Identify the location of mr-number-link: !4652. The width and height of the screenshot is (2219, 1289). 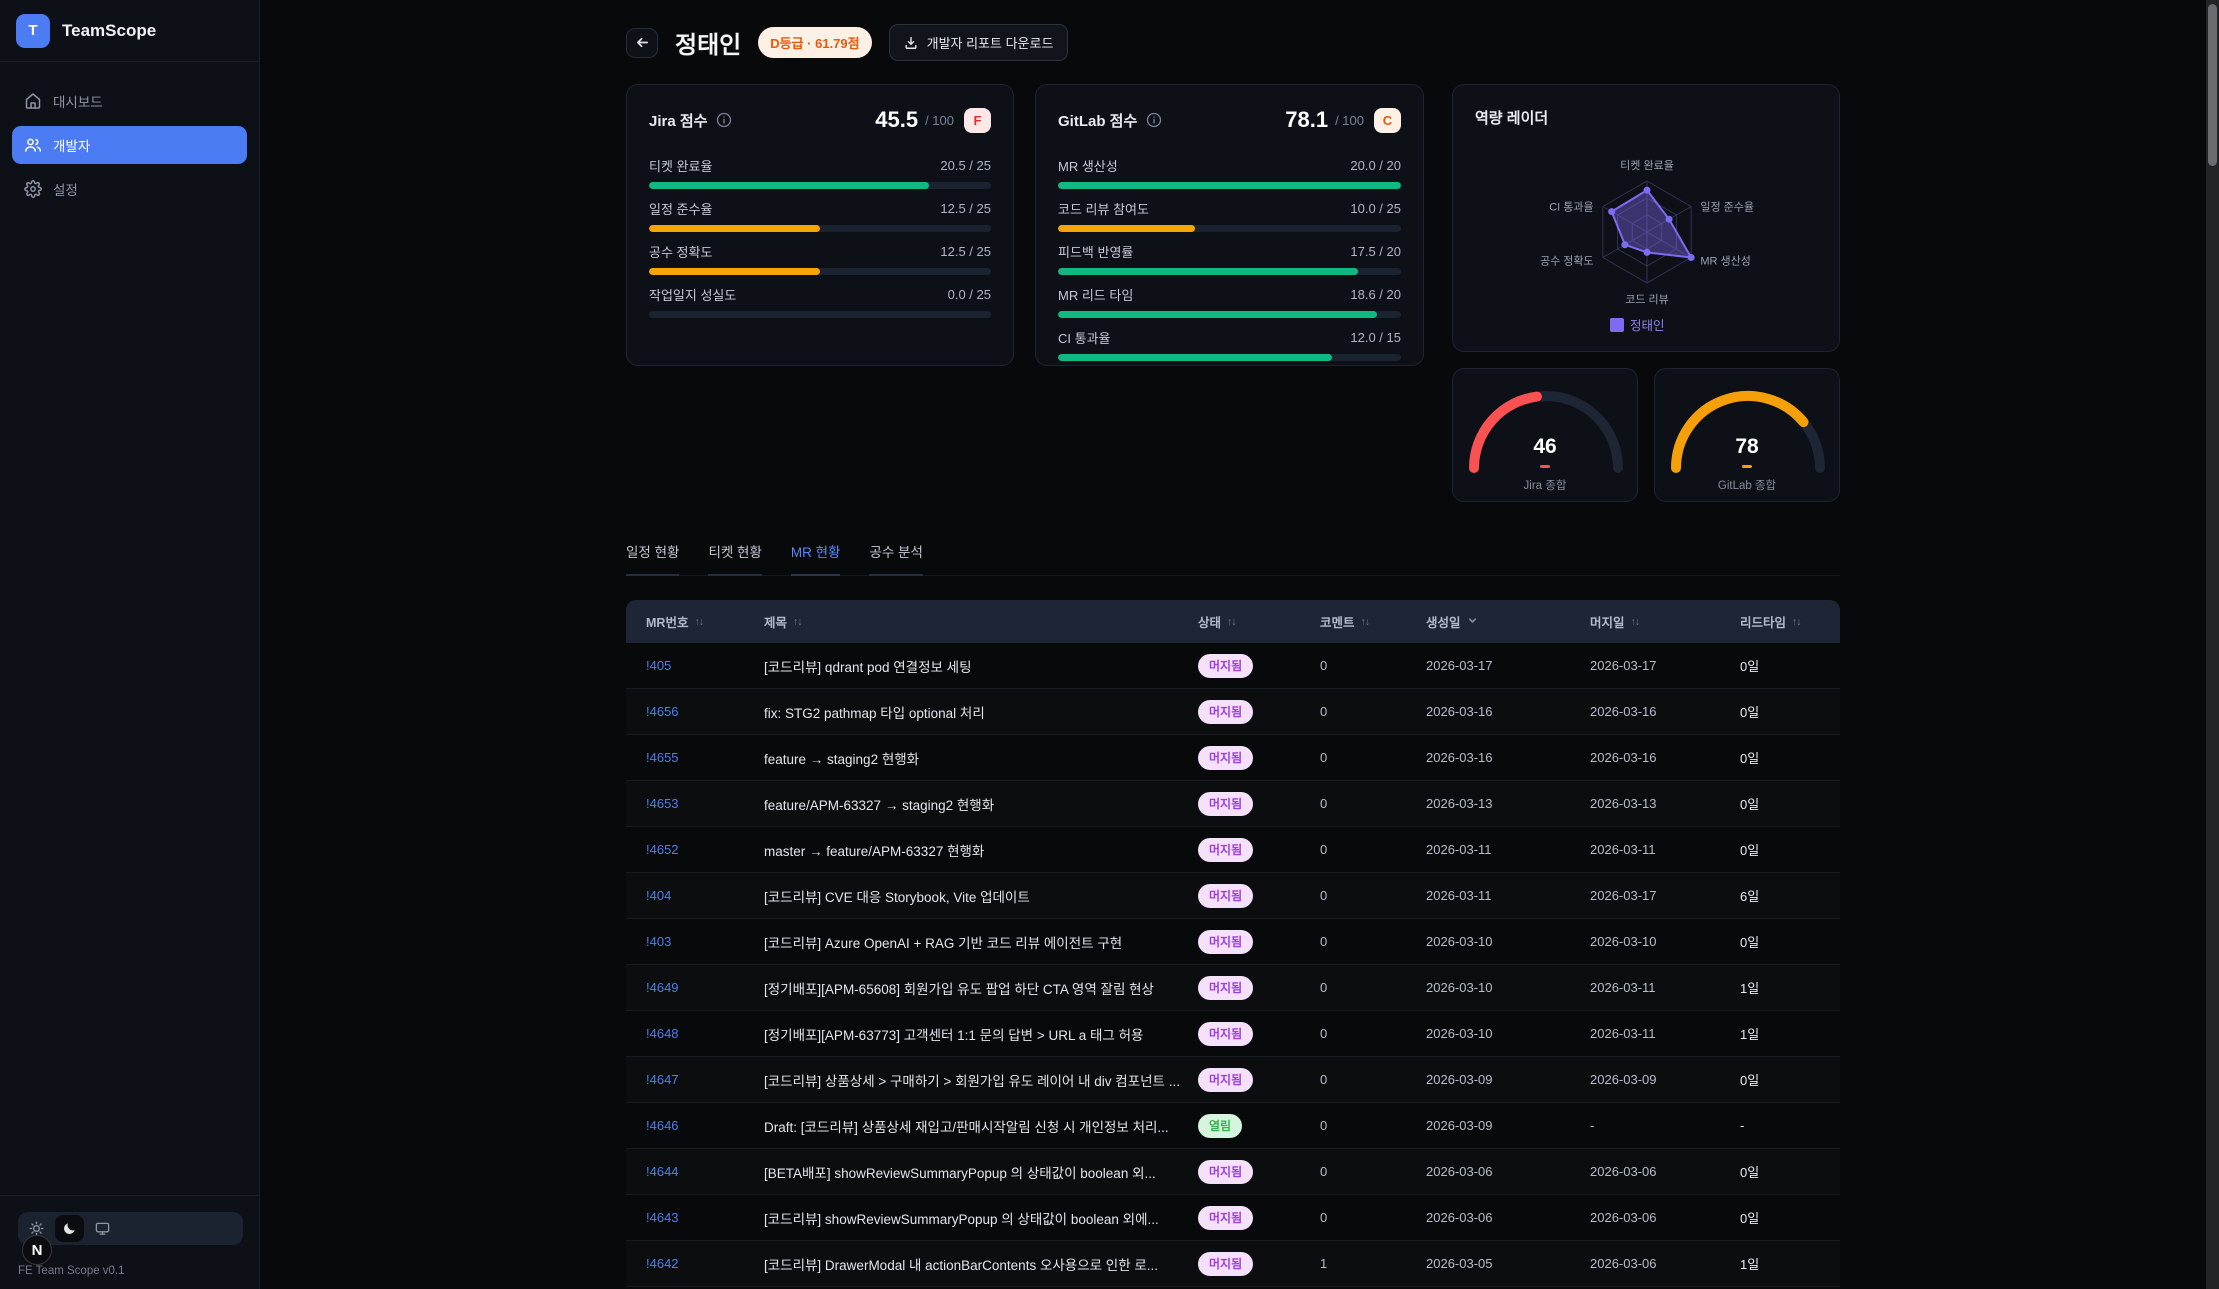
(662, 849).